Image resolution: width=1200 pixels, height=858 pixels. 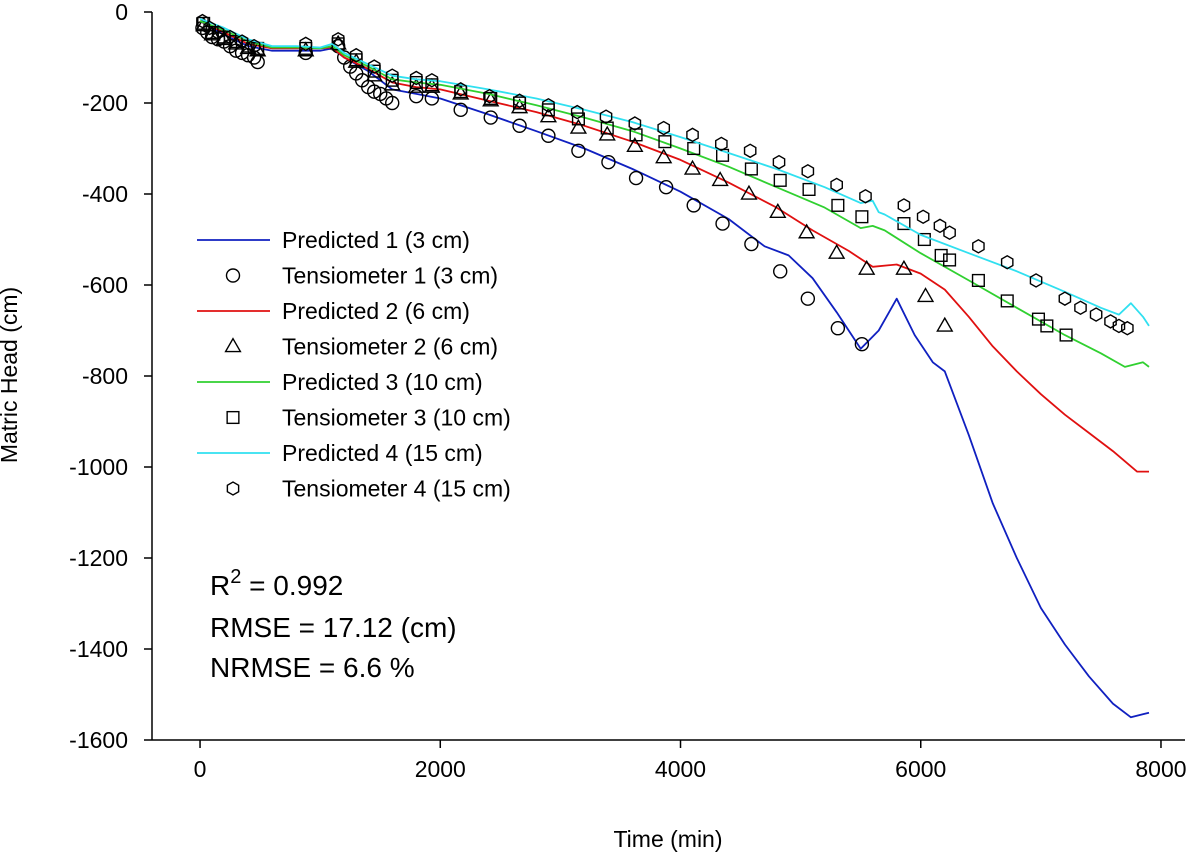 I want to click on x-tick-label: 0, so click(x=200, y=769).